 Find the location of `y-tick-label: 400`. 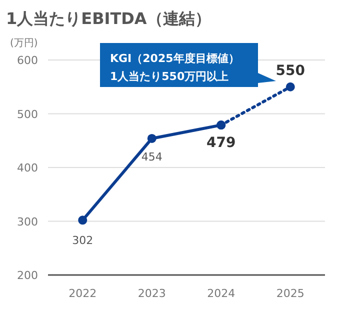

y-tick-label: 400 is located at coordinates (27, 168).